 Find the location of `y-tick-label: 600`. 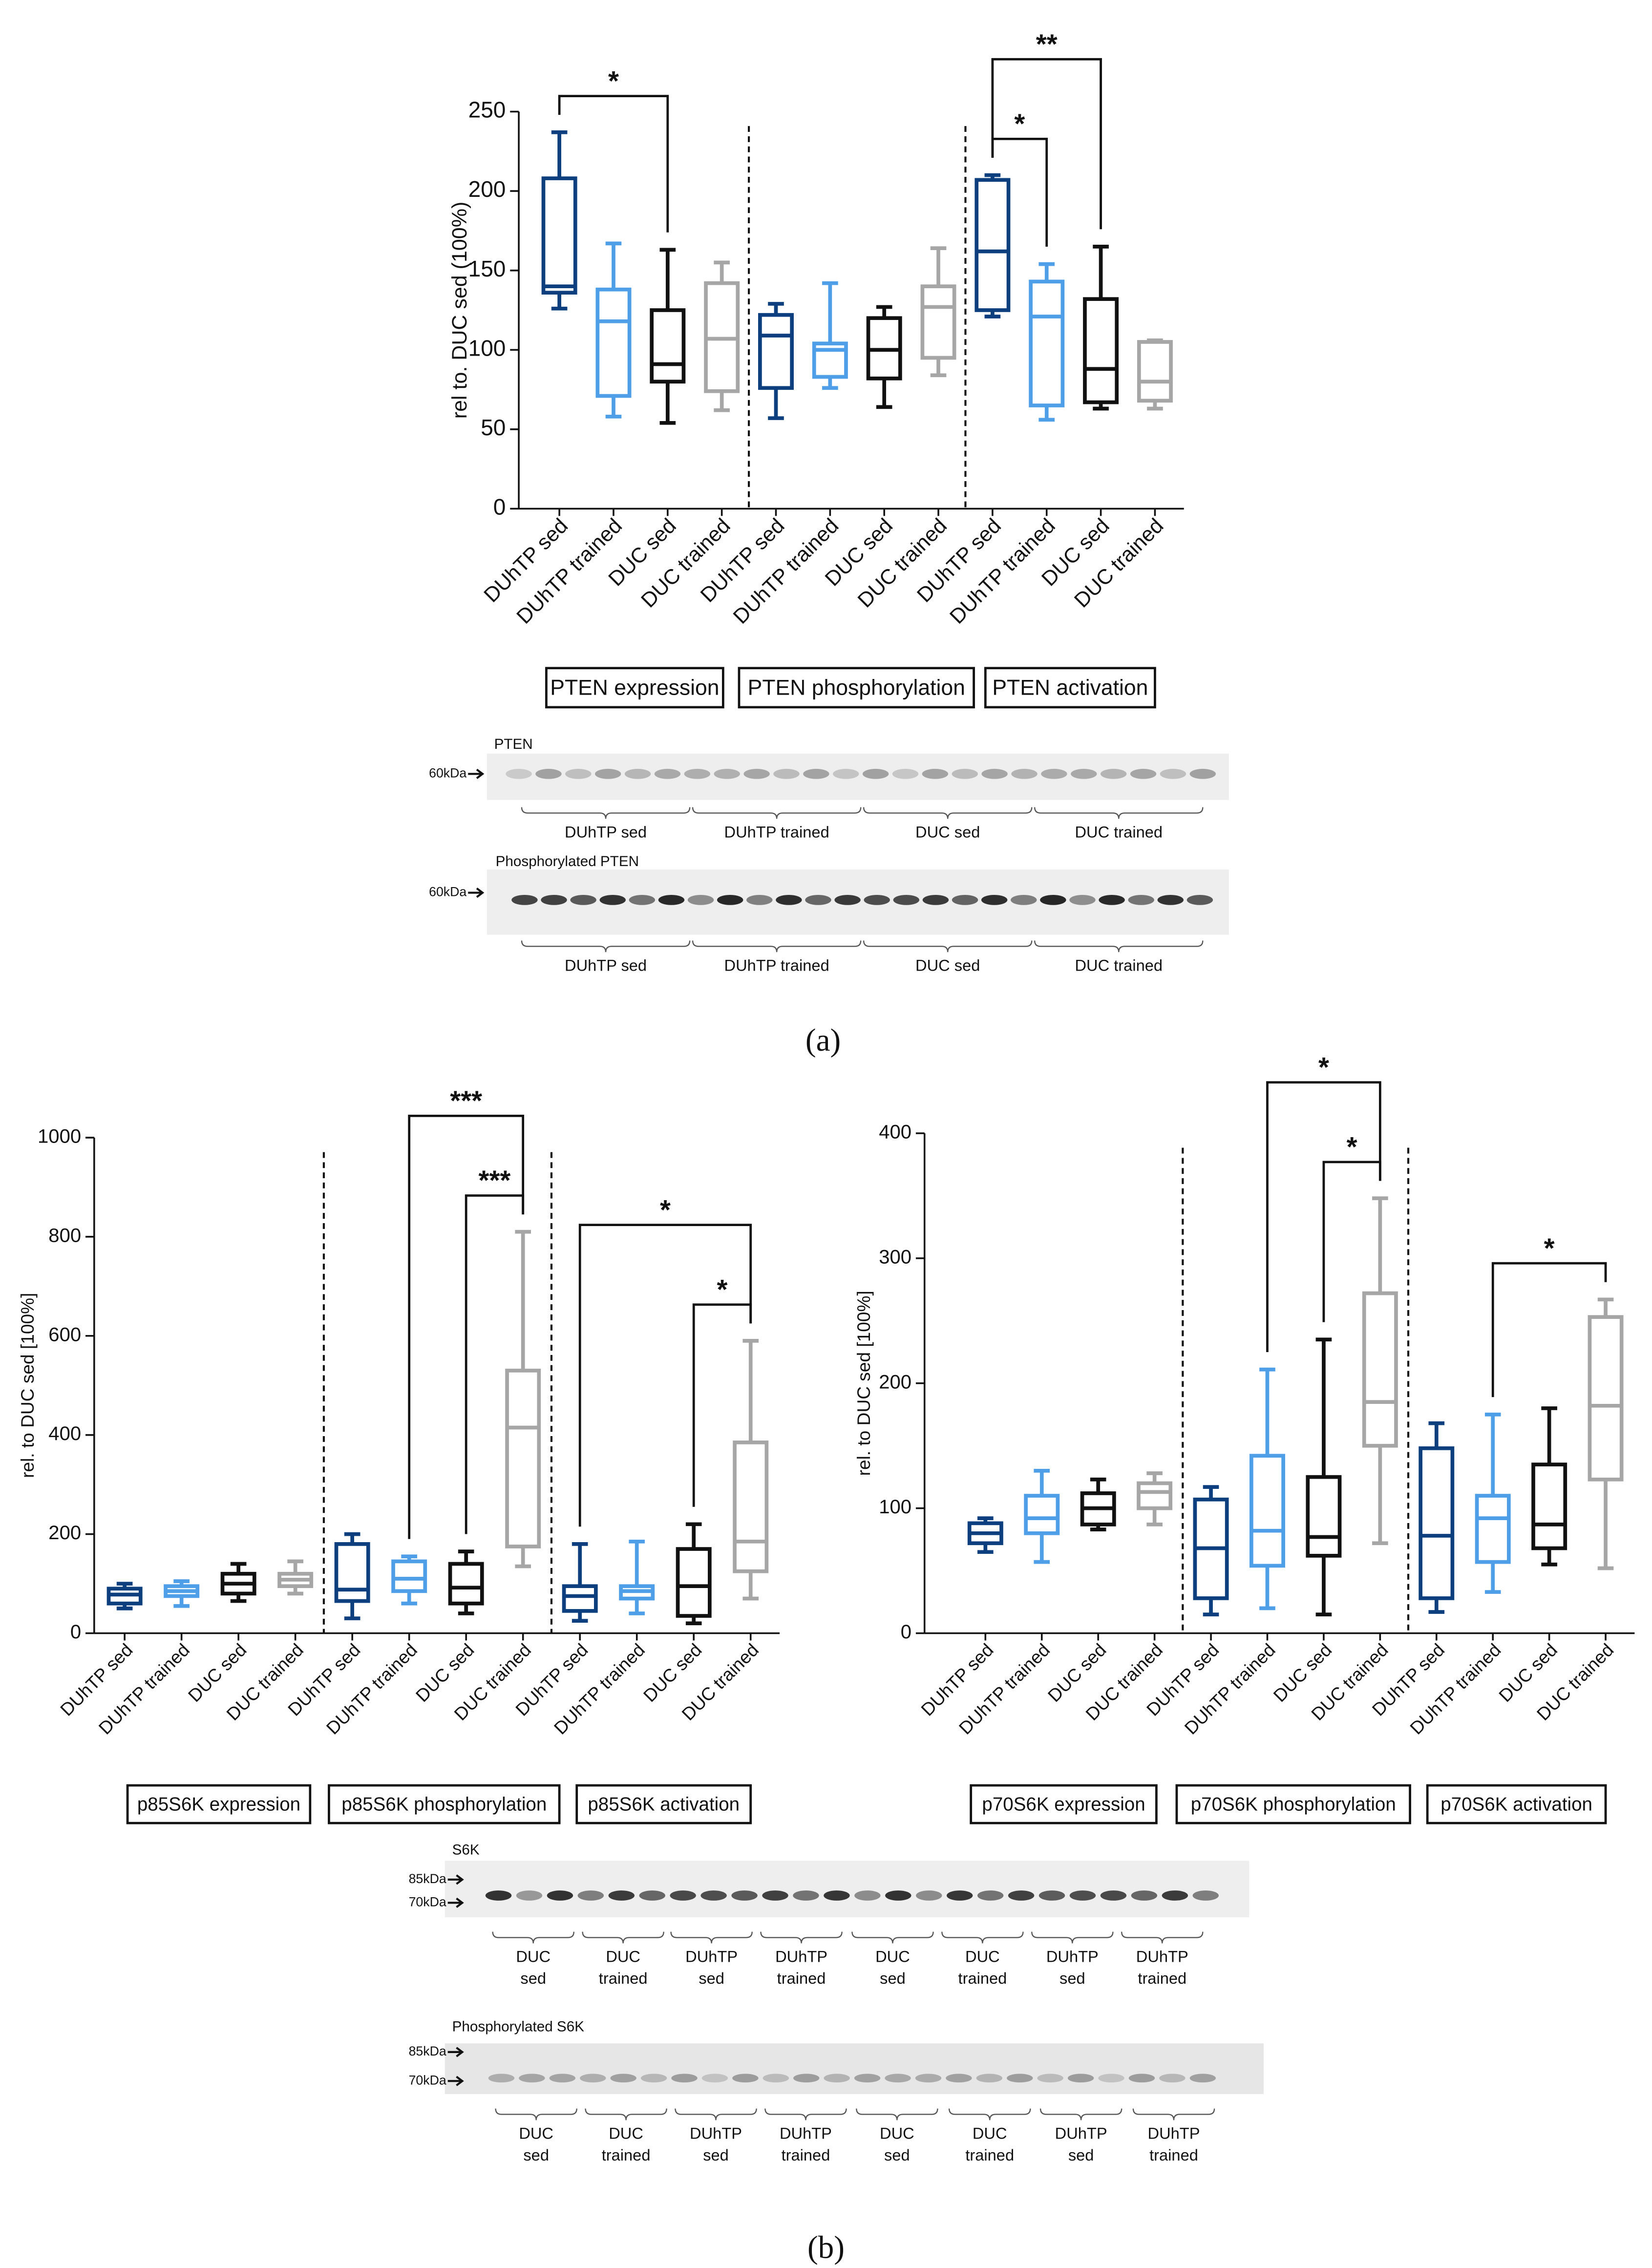

y-tick-label: 600 is located at coordinates (64, 1335).